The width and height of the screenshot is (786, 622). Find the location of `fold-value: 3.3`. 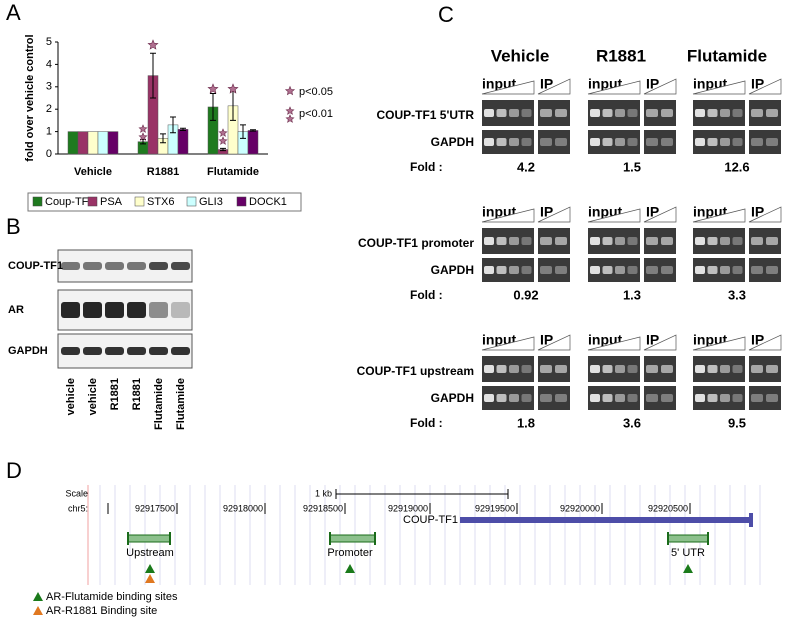

fold-value: 3.3 is located at coordinates (737, 294).